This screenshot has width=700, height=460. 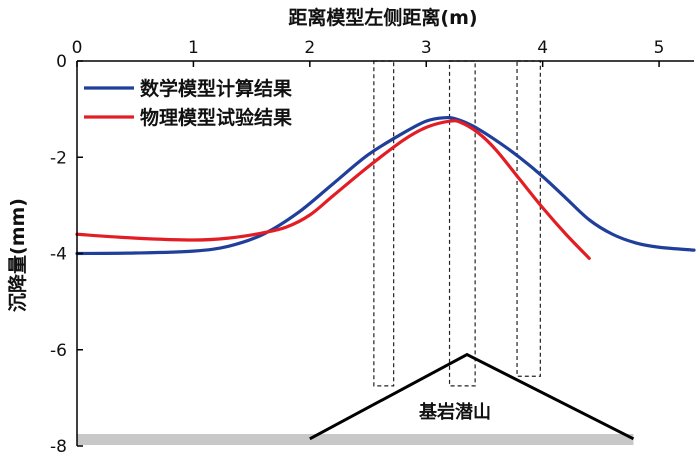 What do you see at coordinates (659, 48) in the screenshot?
I see `x-tick-label-5: 5` at bounding box center [659, 48].